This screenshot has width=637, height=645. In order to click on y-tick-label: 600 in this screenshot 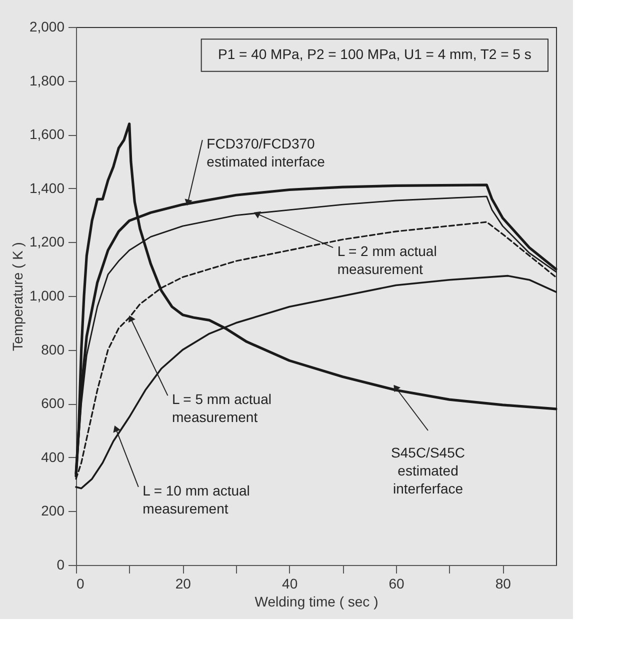, I will do `click(53, 403)`.